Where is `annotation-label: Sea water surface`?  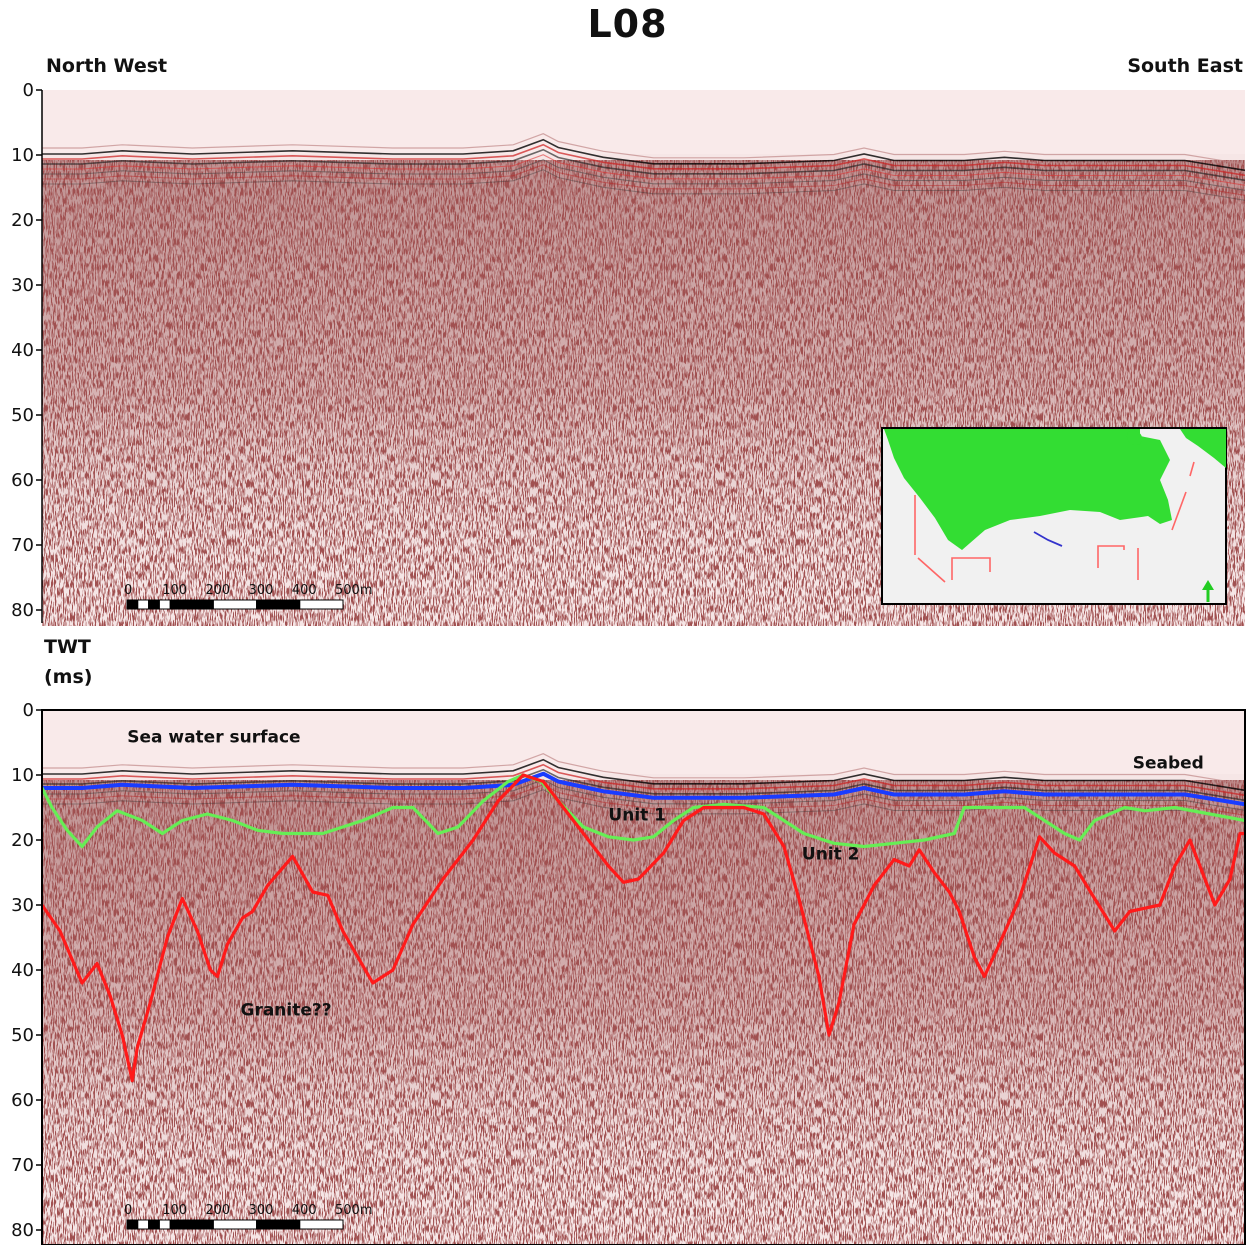
annotation-label: Sea water surface is located at coordinates (213, 738).